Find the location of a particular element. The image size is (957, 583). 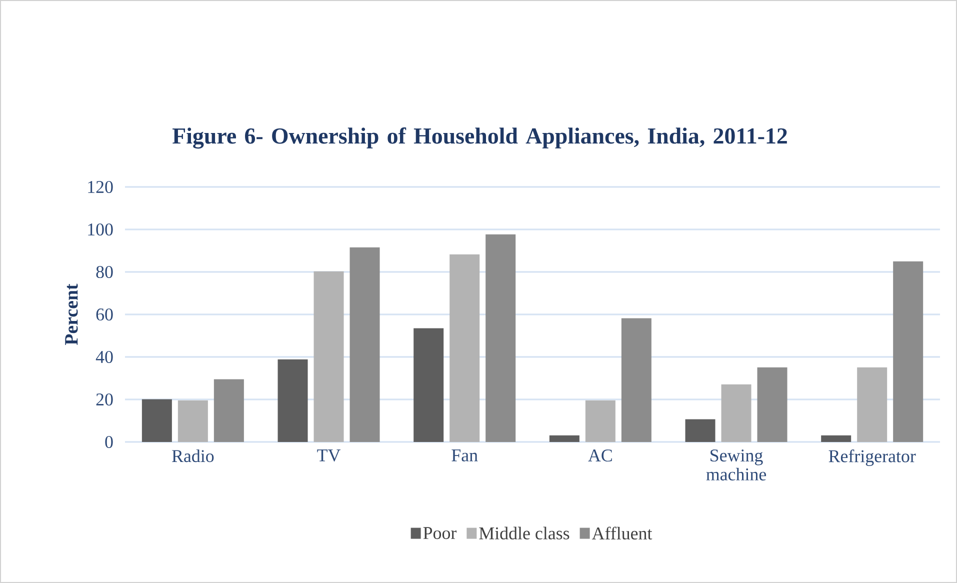

y-tick-label: 60 is located at coordinates (104, 314).